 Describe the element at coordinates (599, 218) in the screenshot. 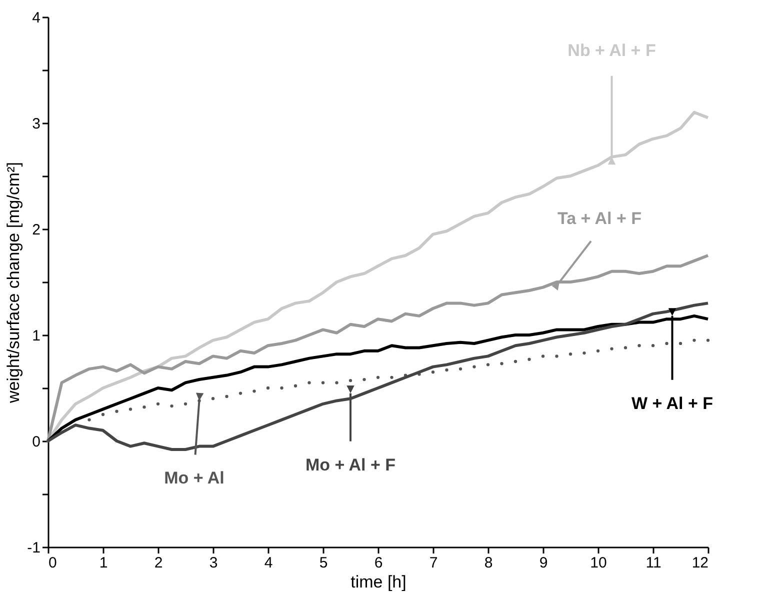

I see `annotation: Ta + Al + F` at that location.